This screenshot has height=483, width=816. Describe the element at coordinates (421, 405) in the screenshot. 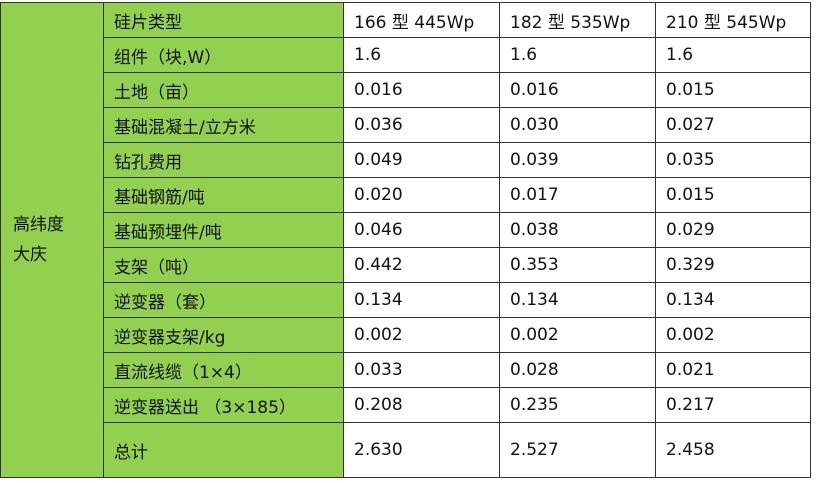

I see `cell: 0.208` at that location.